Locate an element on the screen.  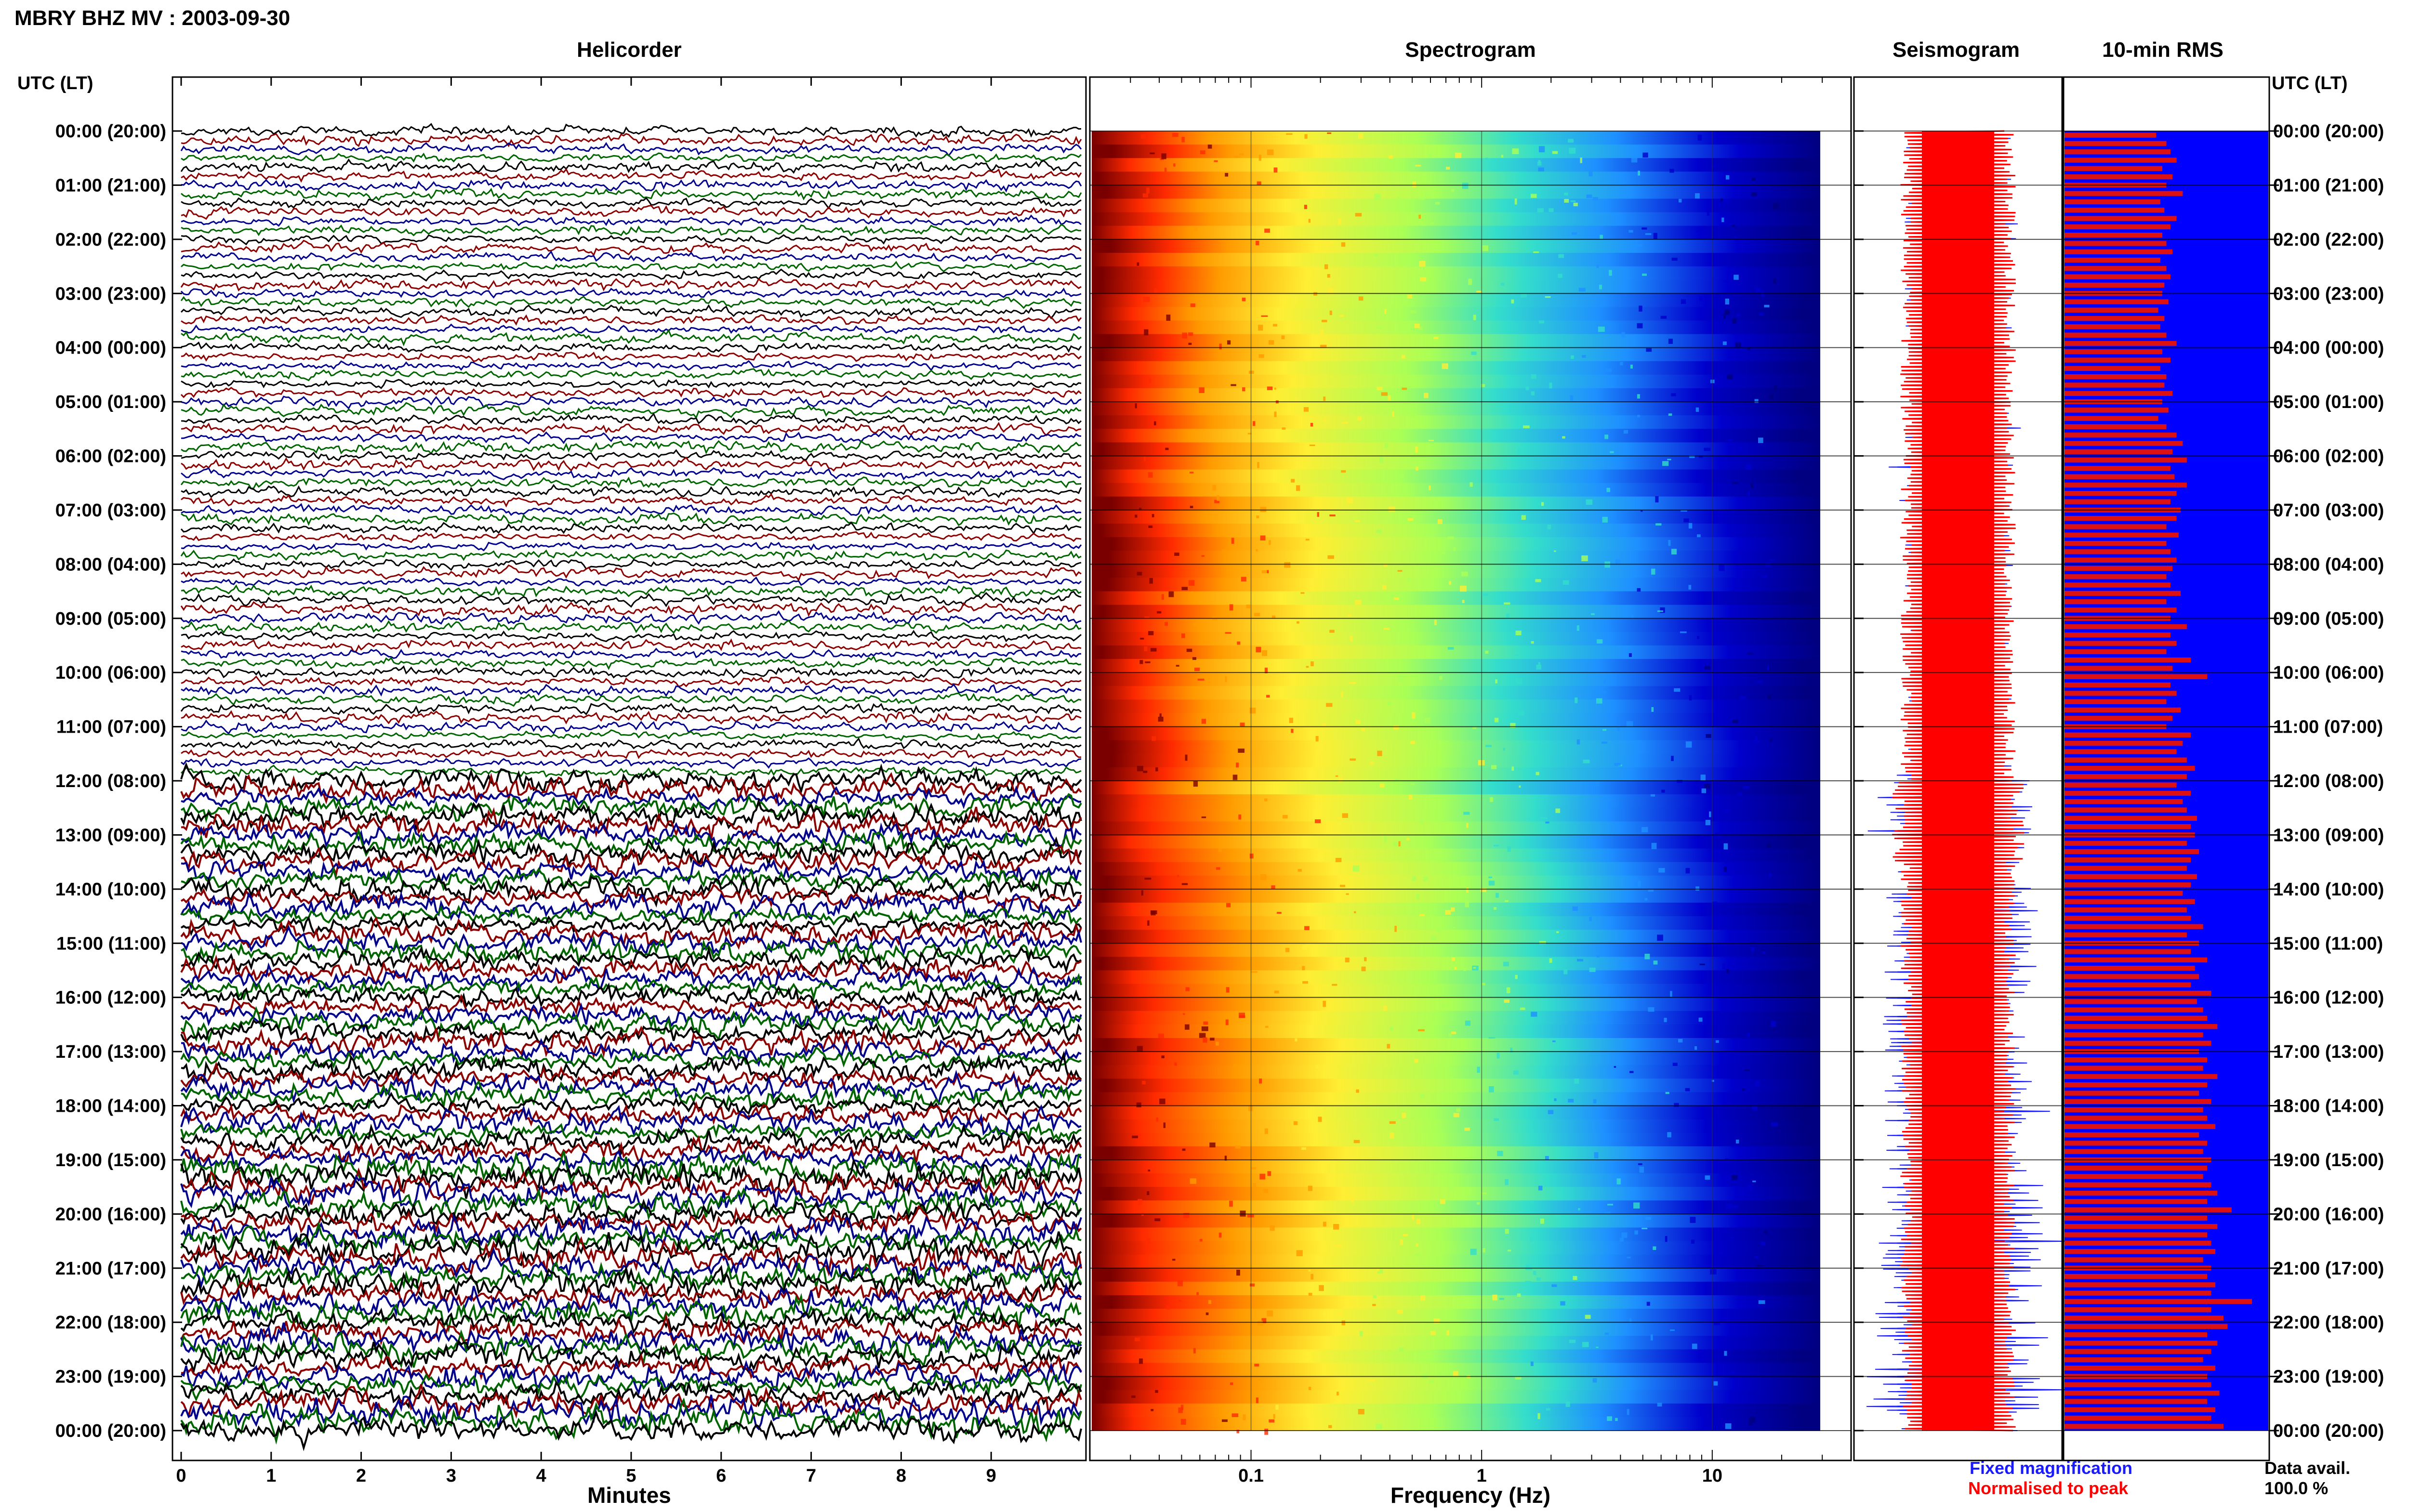
time-label-left: 06:00 (02:00) is located at coordinates (110, 457).